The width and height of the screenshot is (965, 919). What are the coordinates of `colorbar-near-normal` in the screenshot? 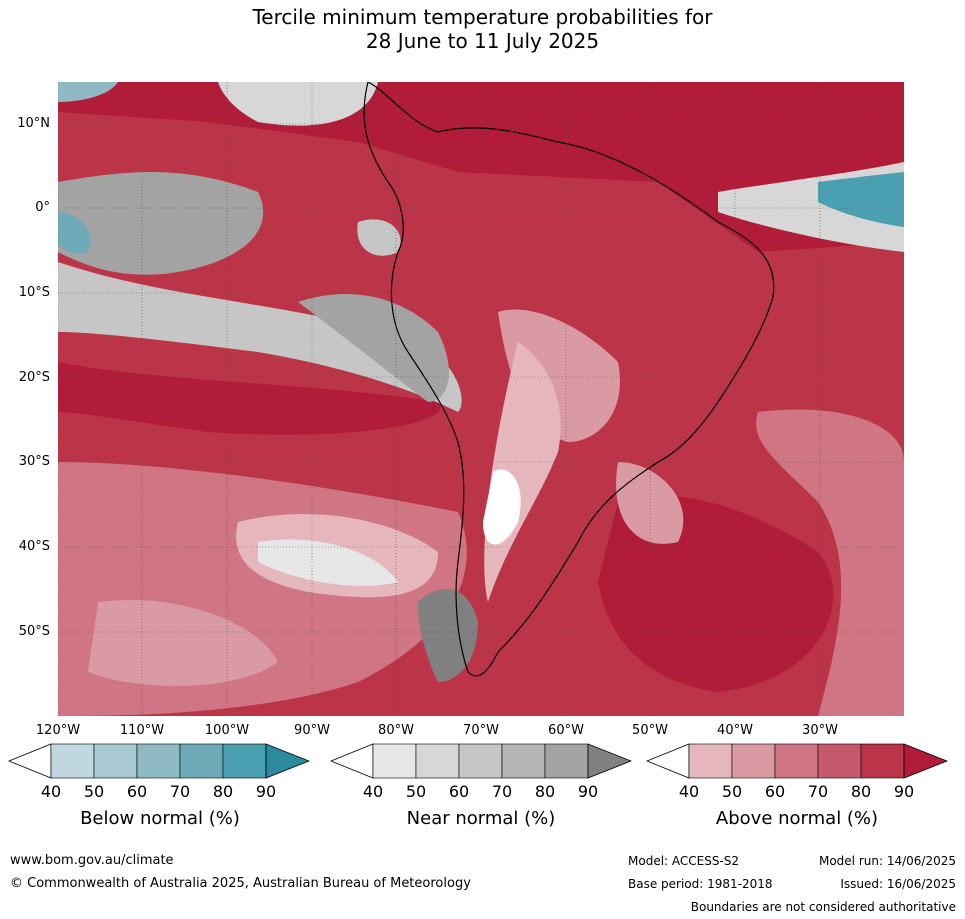 It's located at (481, 761).